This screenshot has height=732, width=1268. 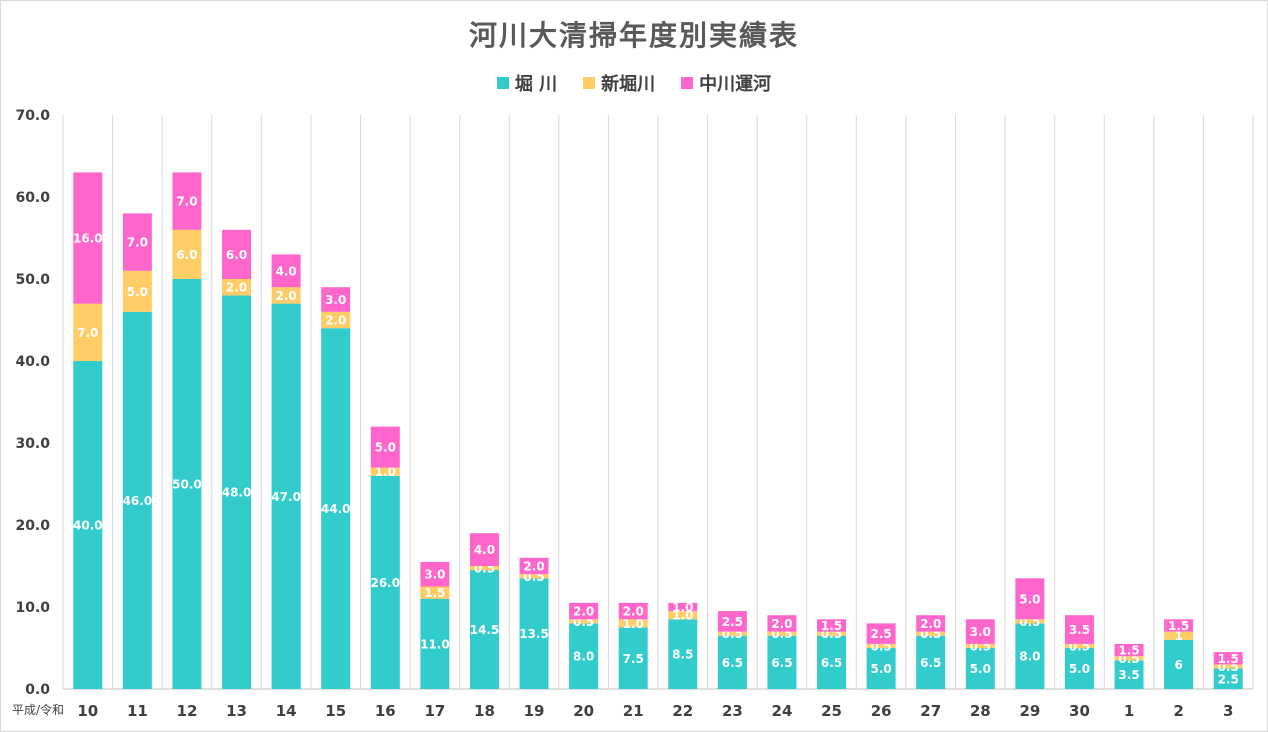 What do you see at coordinates (536, 84) in the screenshot?
I see `legend-label-horikawa: 堀 川` at bounding box center [536, 84].